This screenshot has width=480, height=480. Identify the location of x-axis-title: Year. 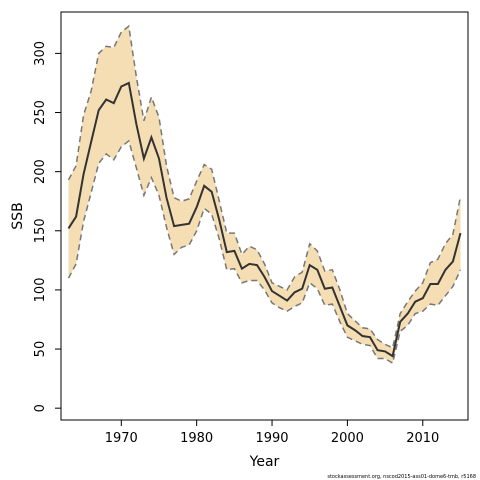
(264, 462).